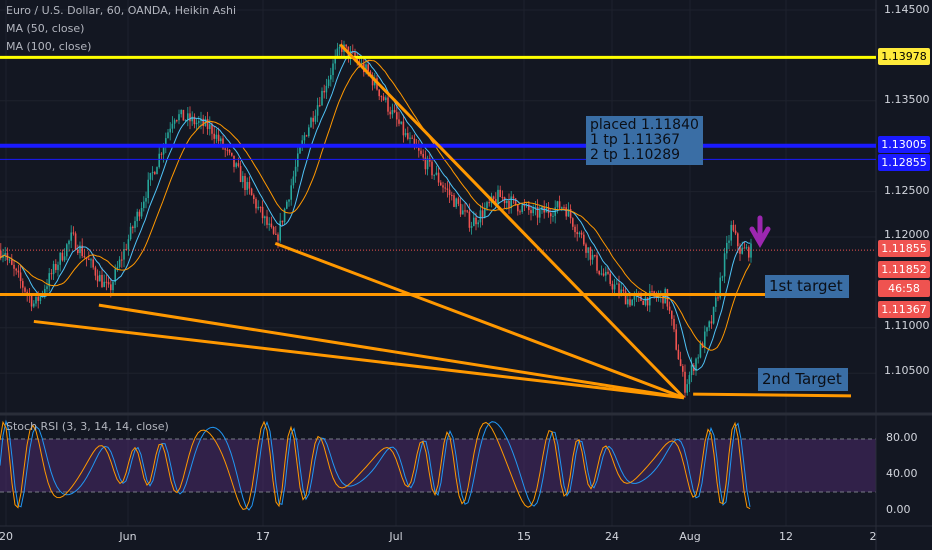 The image size is (932, 550). I want to click on second-target-label: 2nd Target, so click(803, 379).